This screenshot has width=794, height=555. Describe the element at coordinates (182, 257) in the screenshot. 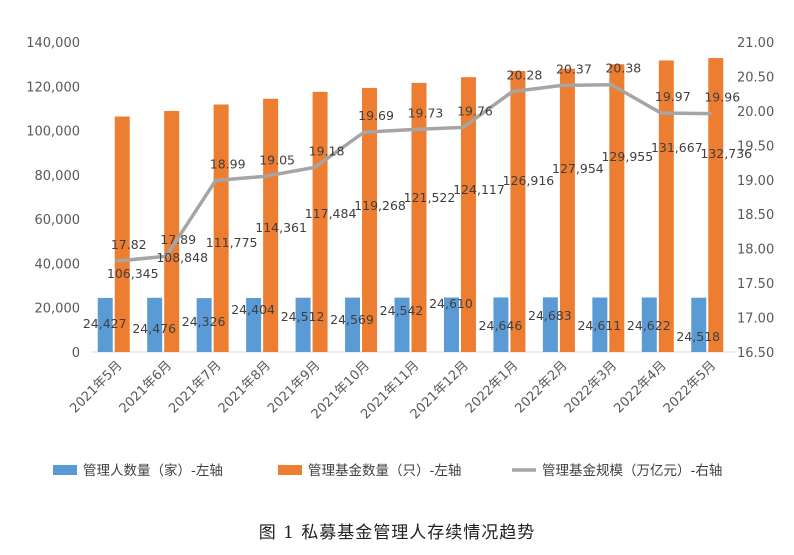

I see `label-funds: 108,848` at that location.